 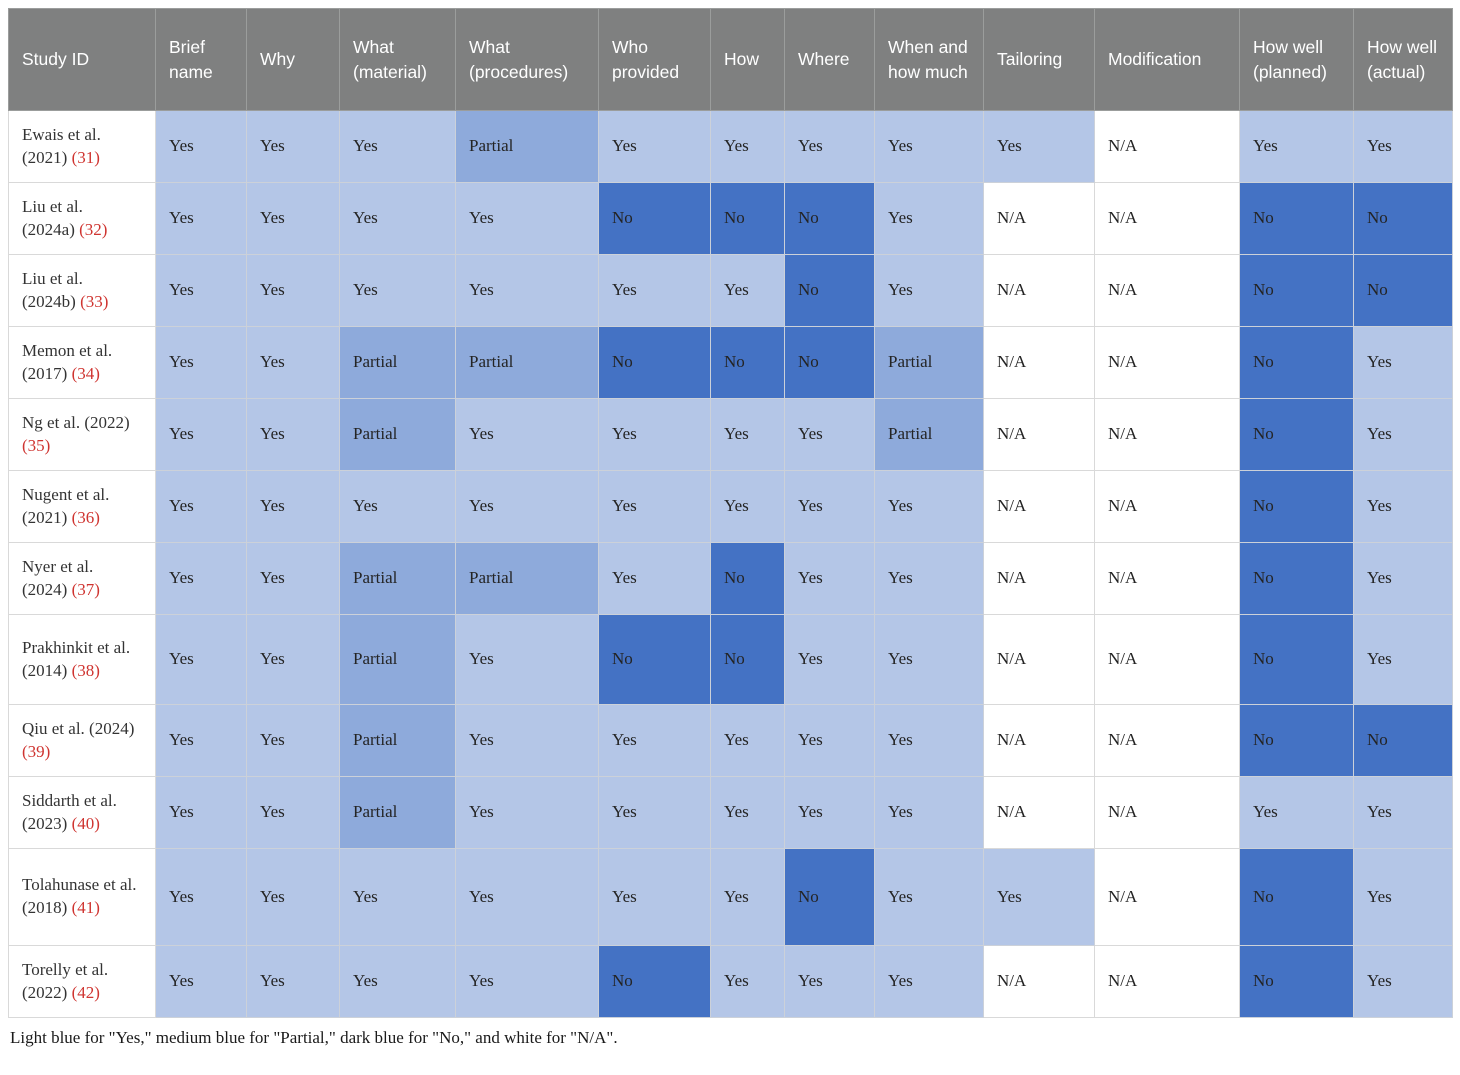 I want to click on column-header: Tailoring, so click(x=1039, y=59).